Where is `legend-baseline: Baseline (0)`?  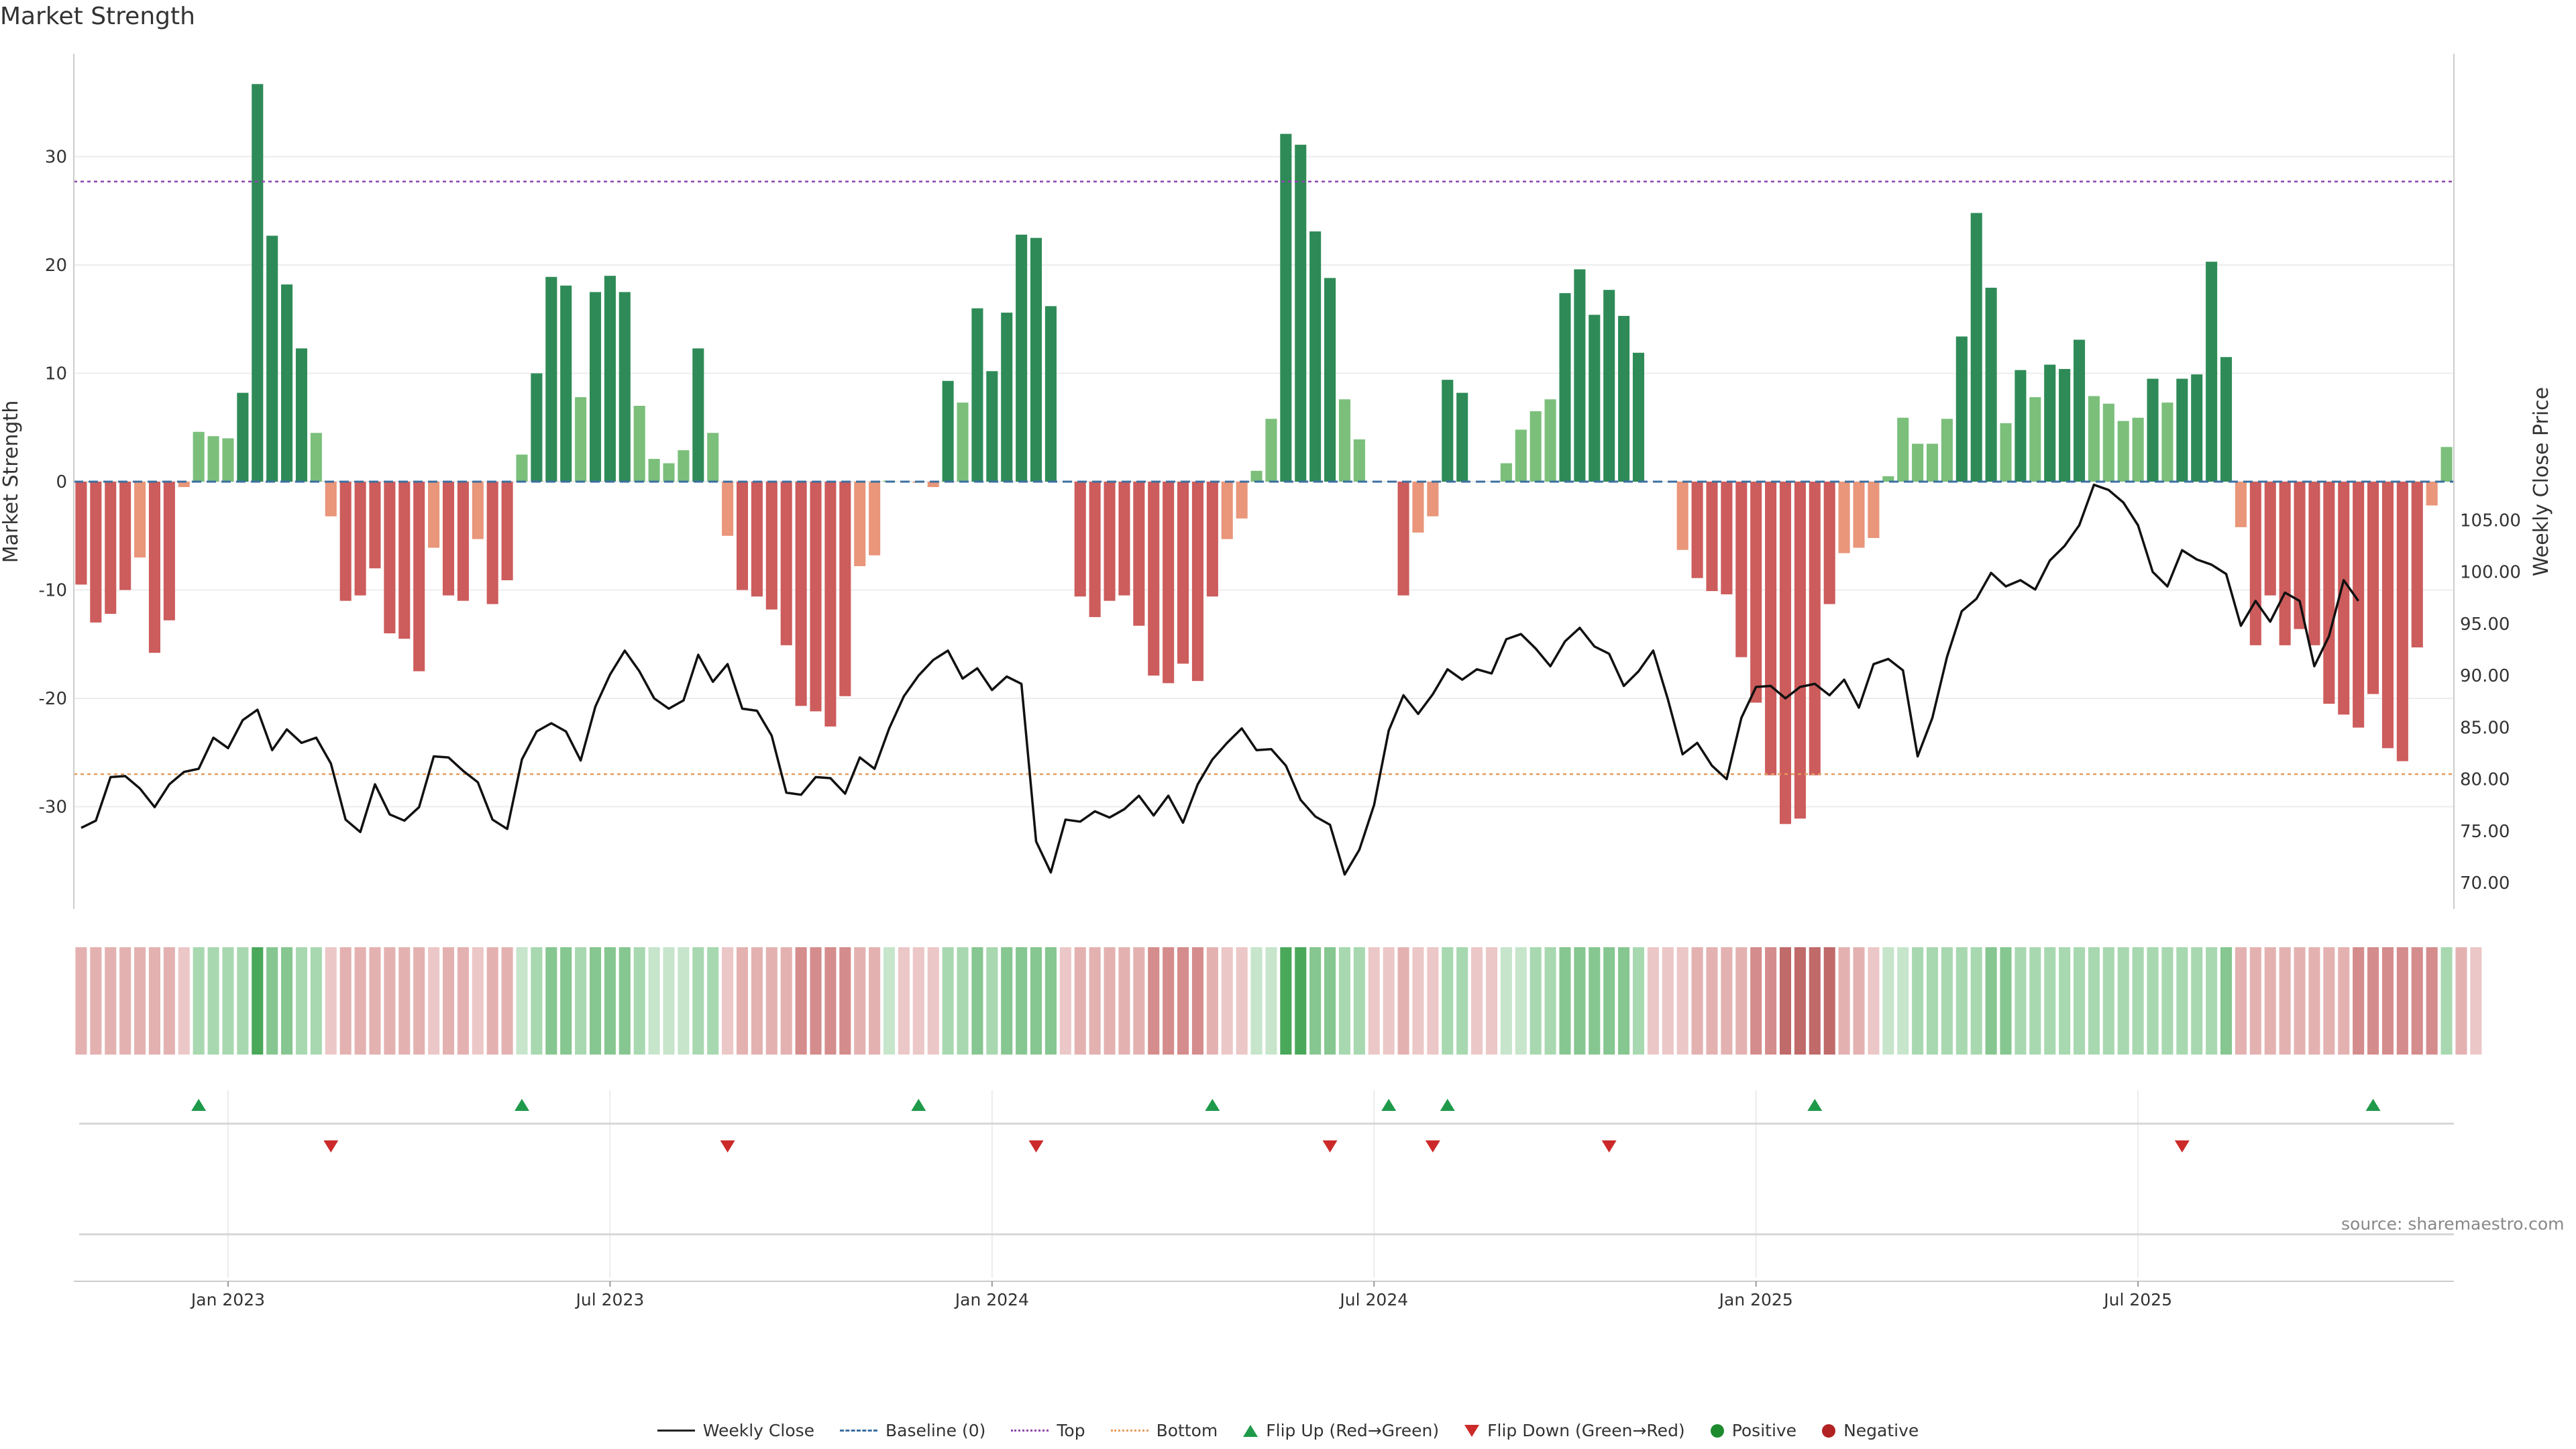
legend-baseline: Baseline (0) is located at coordinates (912, 1430).